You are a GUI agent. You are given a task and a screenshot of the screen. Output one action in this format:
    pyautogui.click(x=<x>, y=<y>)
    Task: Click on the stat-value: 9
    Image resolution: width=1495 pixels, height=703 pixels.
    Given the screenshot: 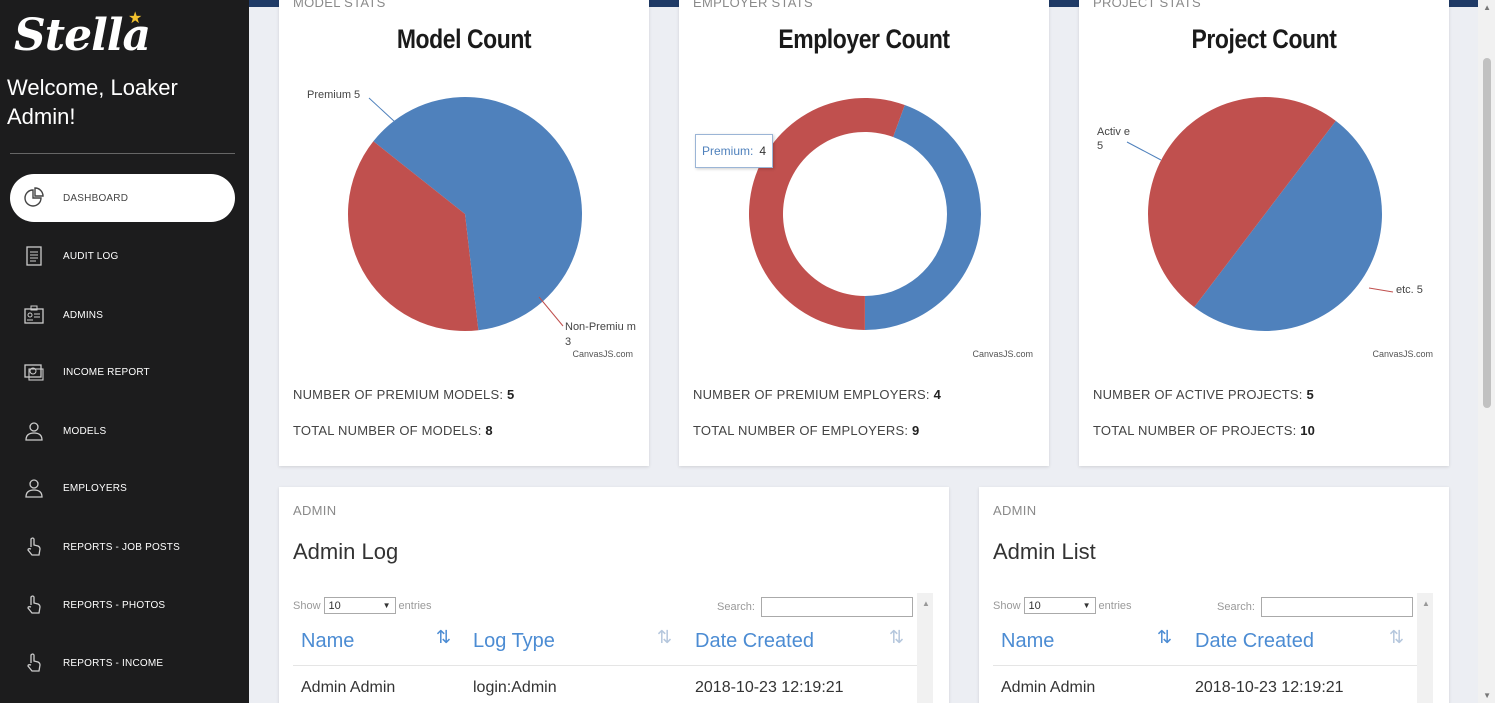 What is the action you would take?
    pyautogui.click(x=915, y=430)
    